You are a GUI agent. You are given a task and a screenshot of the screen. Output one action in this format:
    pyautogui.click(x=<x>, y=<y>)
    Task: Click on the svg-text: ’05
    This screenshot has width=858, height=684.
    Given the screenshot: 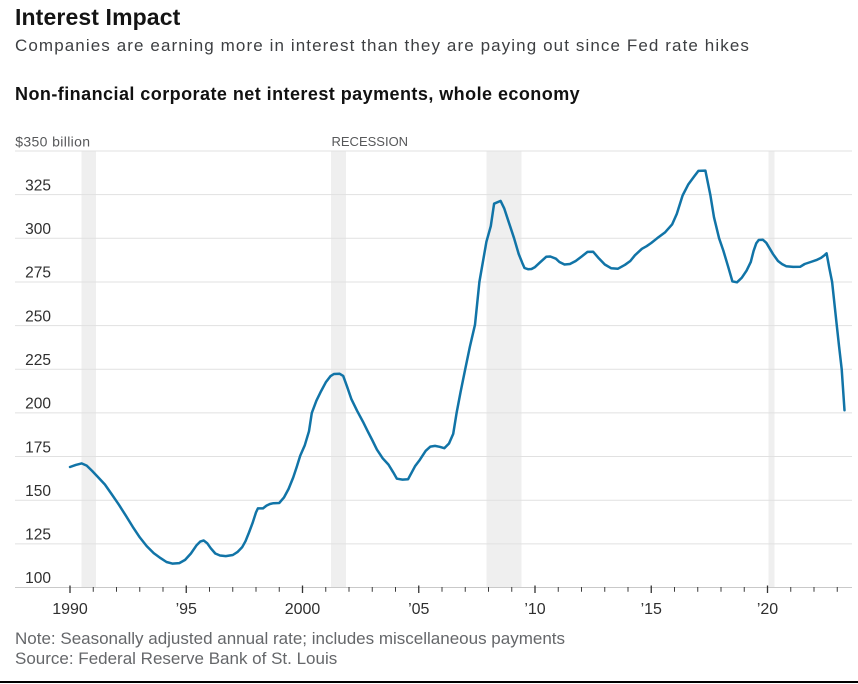 What is the action you would take?
    pyautogui.click(x=418, y=609)
    